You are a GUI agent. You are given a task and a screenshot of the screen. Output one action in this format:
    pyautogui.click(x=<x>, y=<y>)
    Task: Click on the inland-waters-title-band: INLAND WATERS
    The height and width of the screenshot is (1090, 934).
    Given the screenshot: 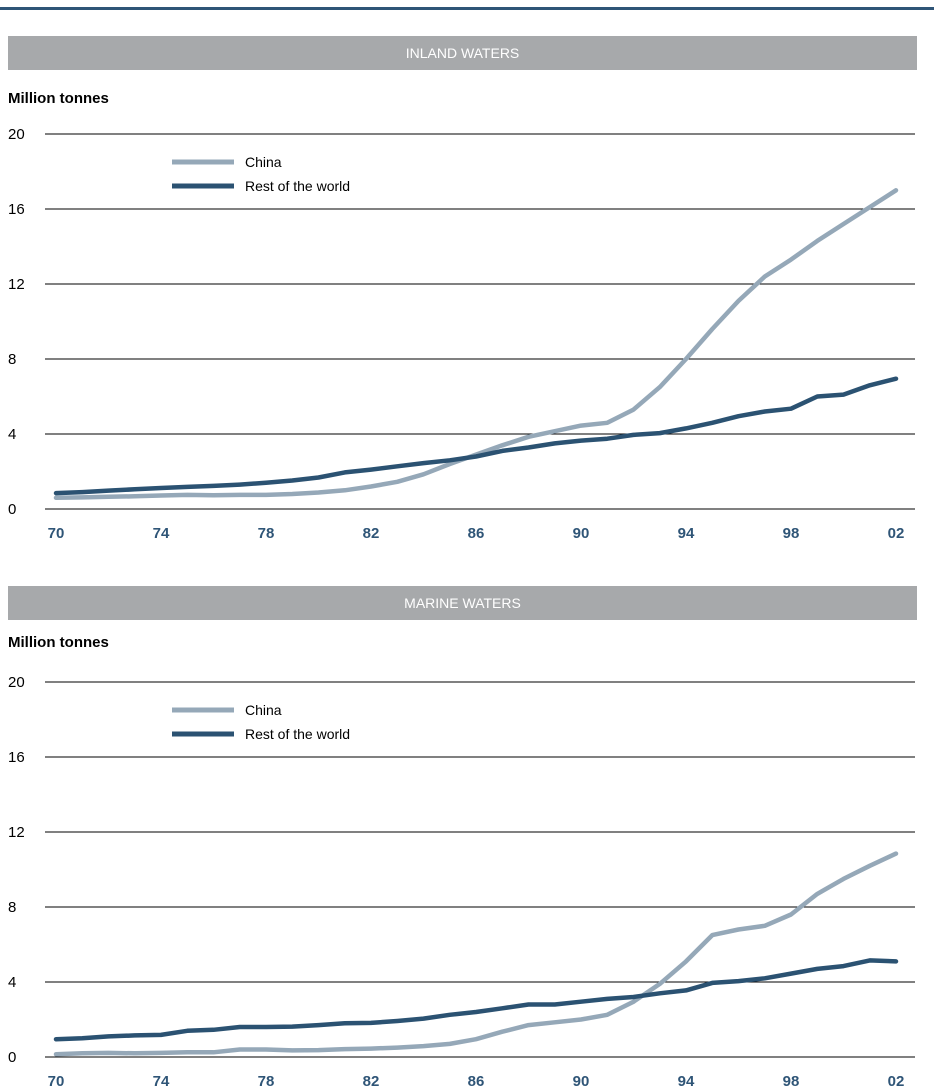 What is the action you would take?
    pyautogui.click(x=462, y=53)
    